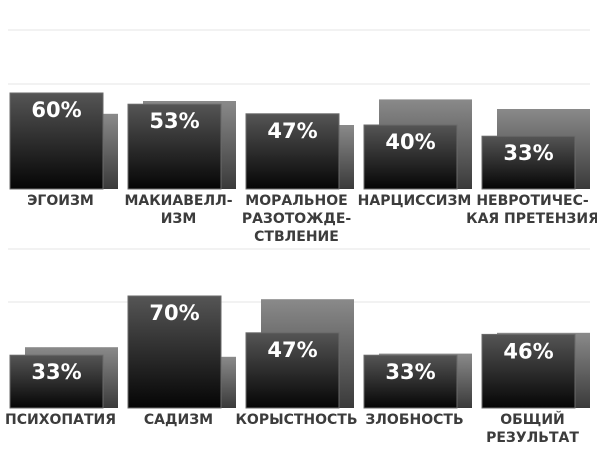 Image resolution: width=597 pixels, height=470 pixels. I want to click on category-label: ПСИХОПАТИЯ, so click(60, 420).